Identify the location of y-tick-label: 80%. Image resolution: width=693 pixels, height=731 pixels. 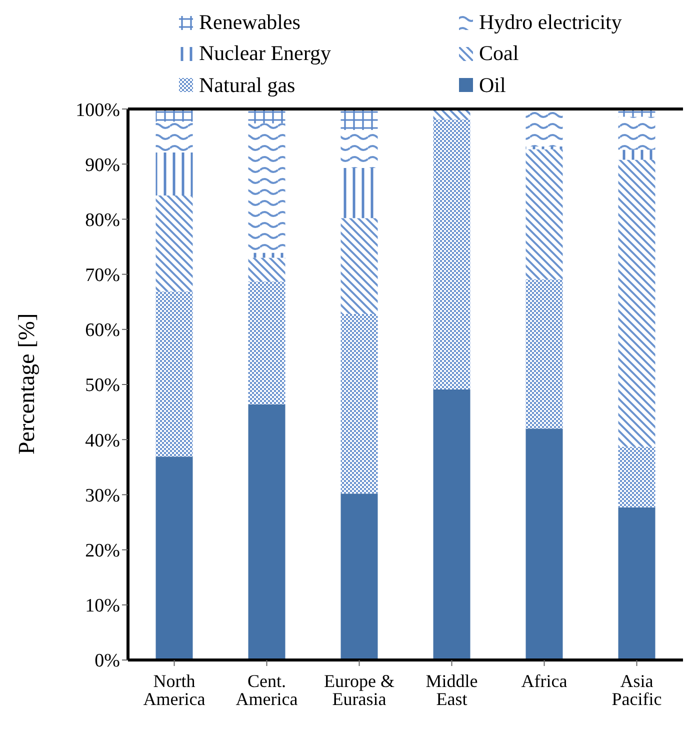
(102, 220).